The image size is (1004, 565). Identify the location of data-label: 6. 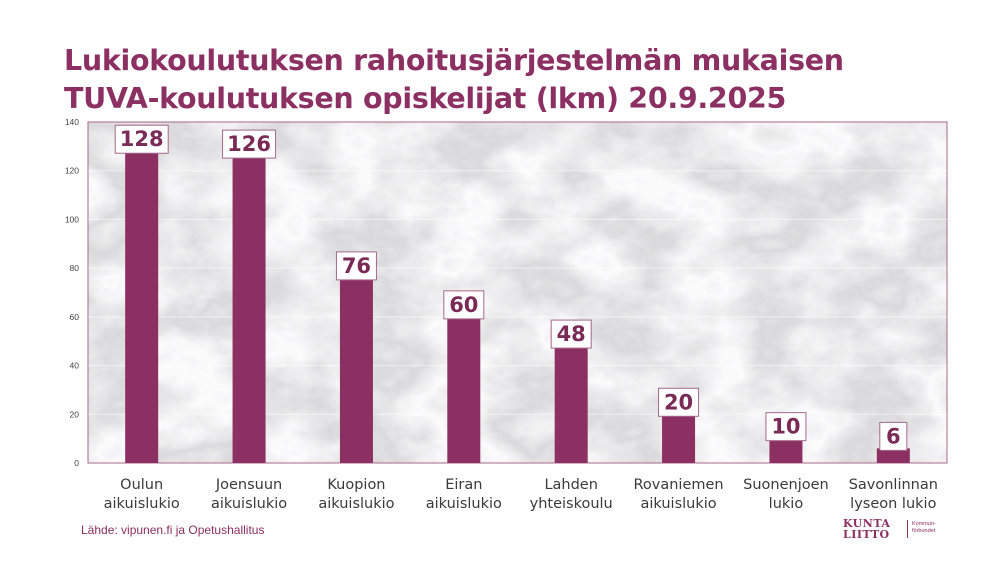
(893, 436).